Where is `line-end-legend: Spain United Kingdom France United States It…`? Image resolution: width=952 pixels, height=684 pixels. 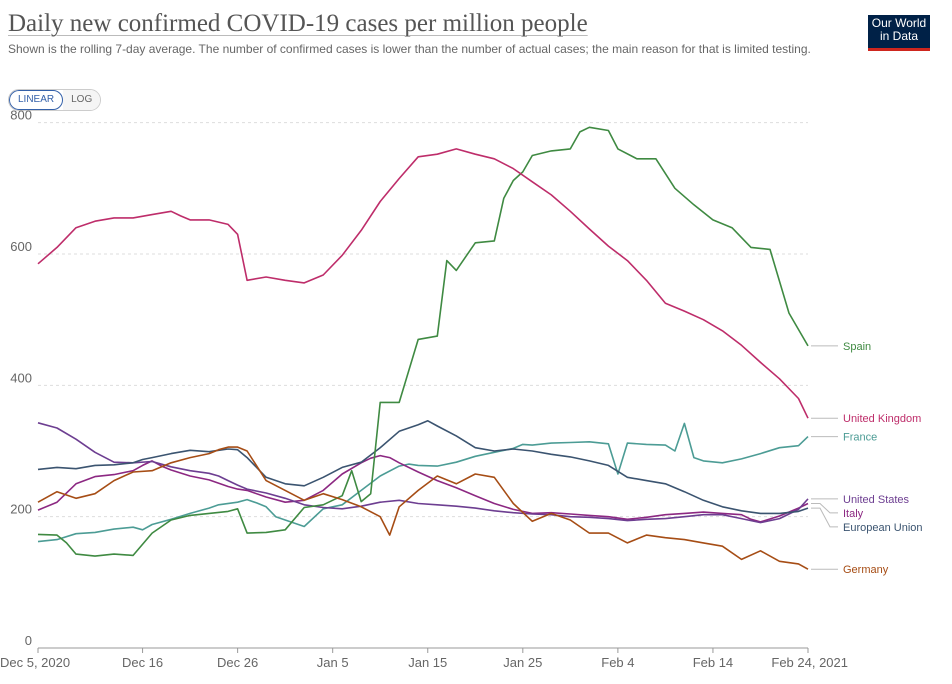
line-end-legend: Spain United Kingdom France United States It… is located at coordinates (867, 458).